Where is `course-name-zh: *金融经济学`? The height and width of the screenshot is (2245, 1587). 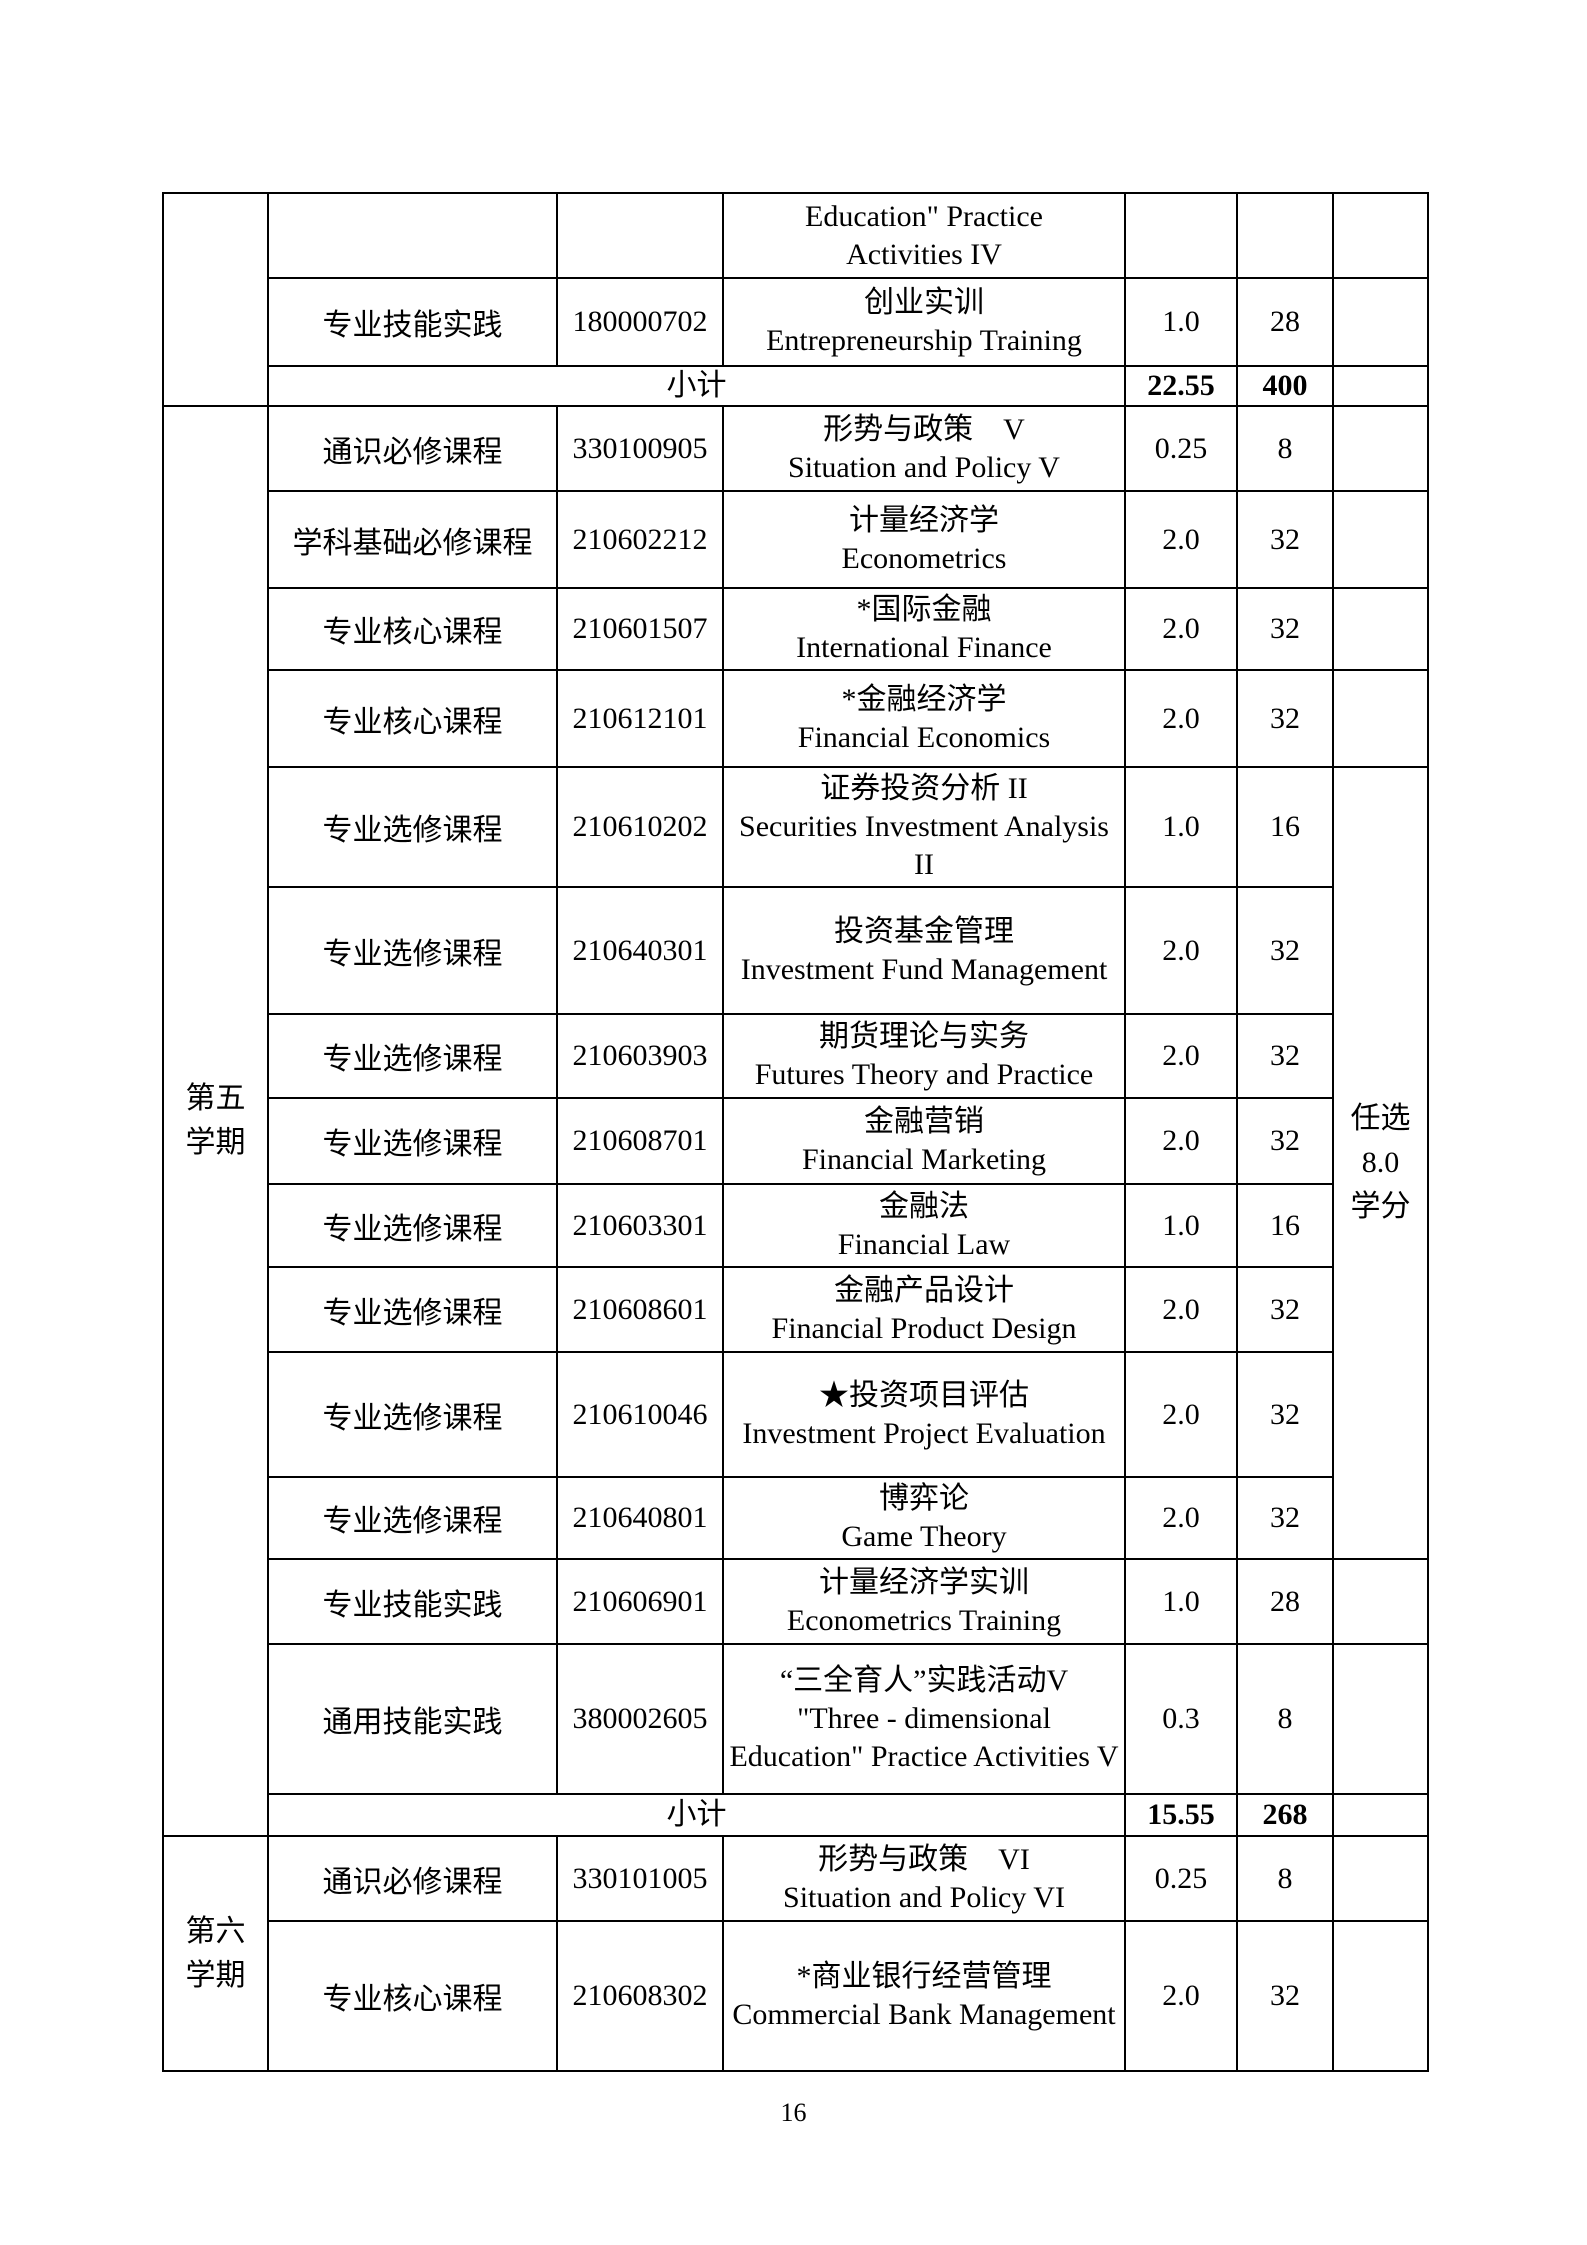
course-name-zh: *金融经济学 is located at coordinates (924, 699).